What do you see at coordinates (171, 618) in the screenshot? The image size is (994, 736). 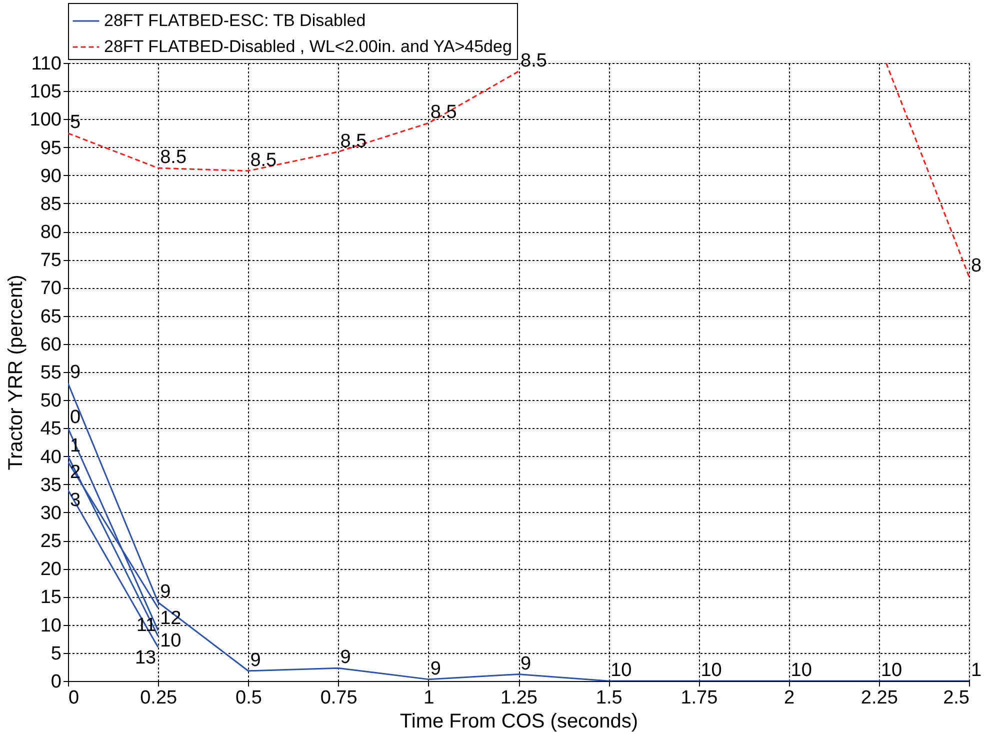 I see `annotation: 12` at bounding box center [171, 618].